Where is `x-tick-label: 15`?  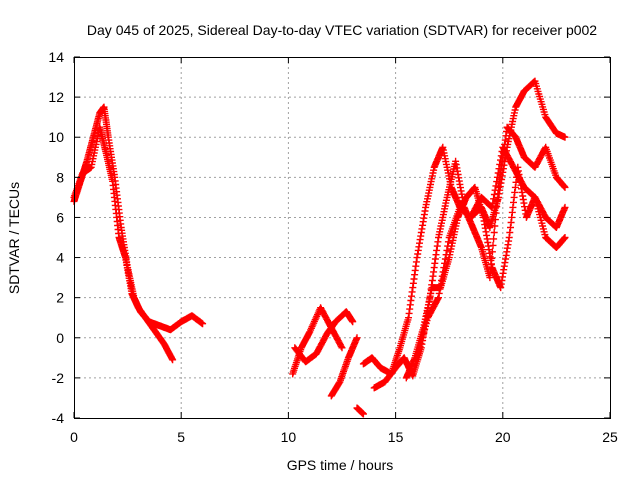 x-tick-label: 15 is located at coordinates (396, 437).